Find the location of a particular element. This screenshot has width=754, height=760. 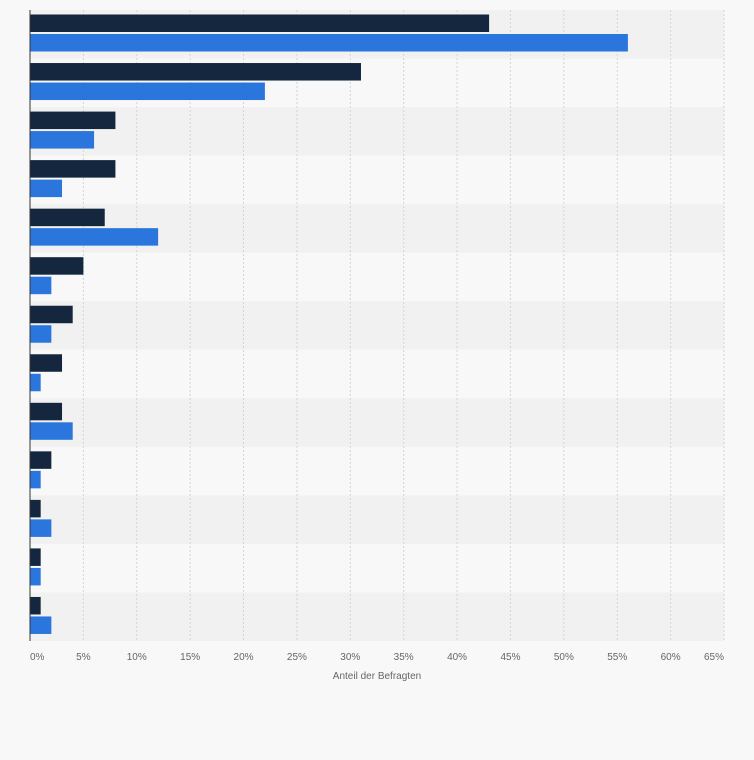

x-axis-ticks: 0% 5% 10% 15% 20% 25% 30% 35% 40% 45% 50% 55% 60% 65% is located at coordinates (377, 657).